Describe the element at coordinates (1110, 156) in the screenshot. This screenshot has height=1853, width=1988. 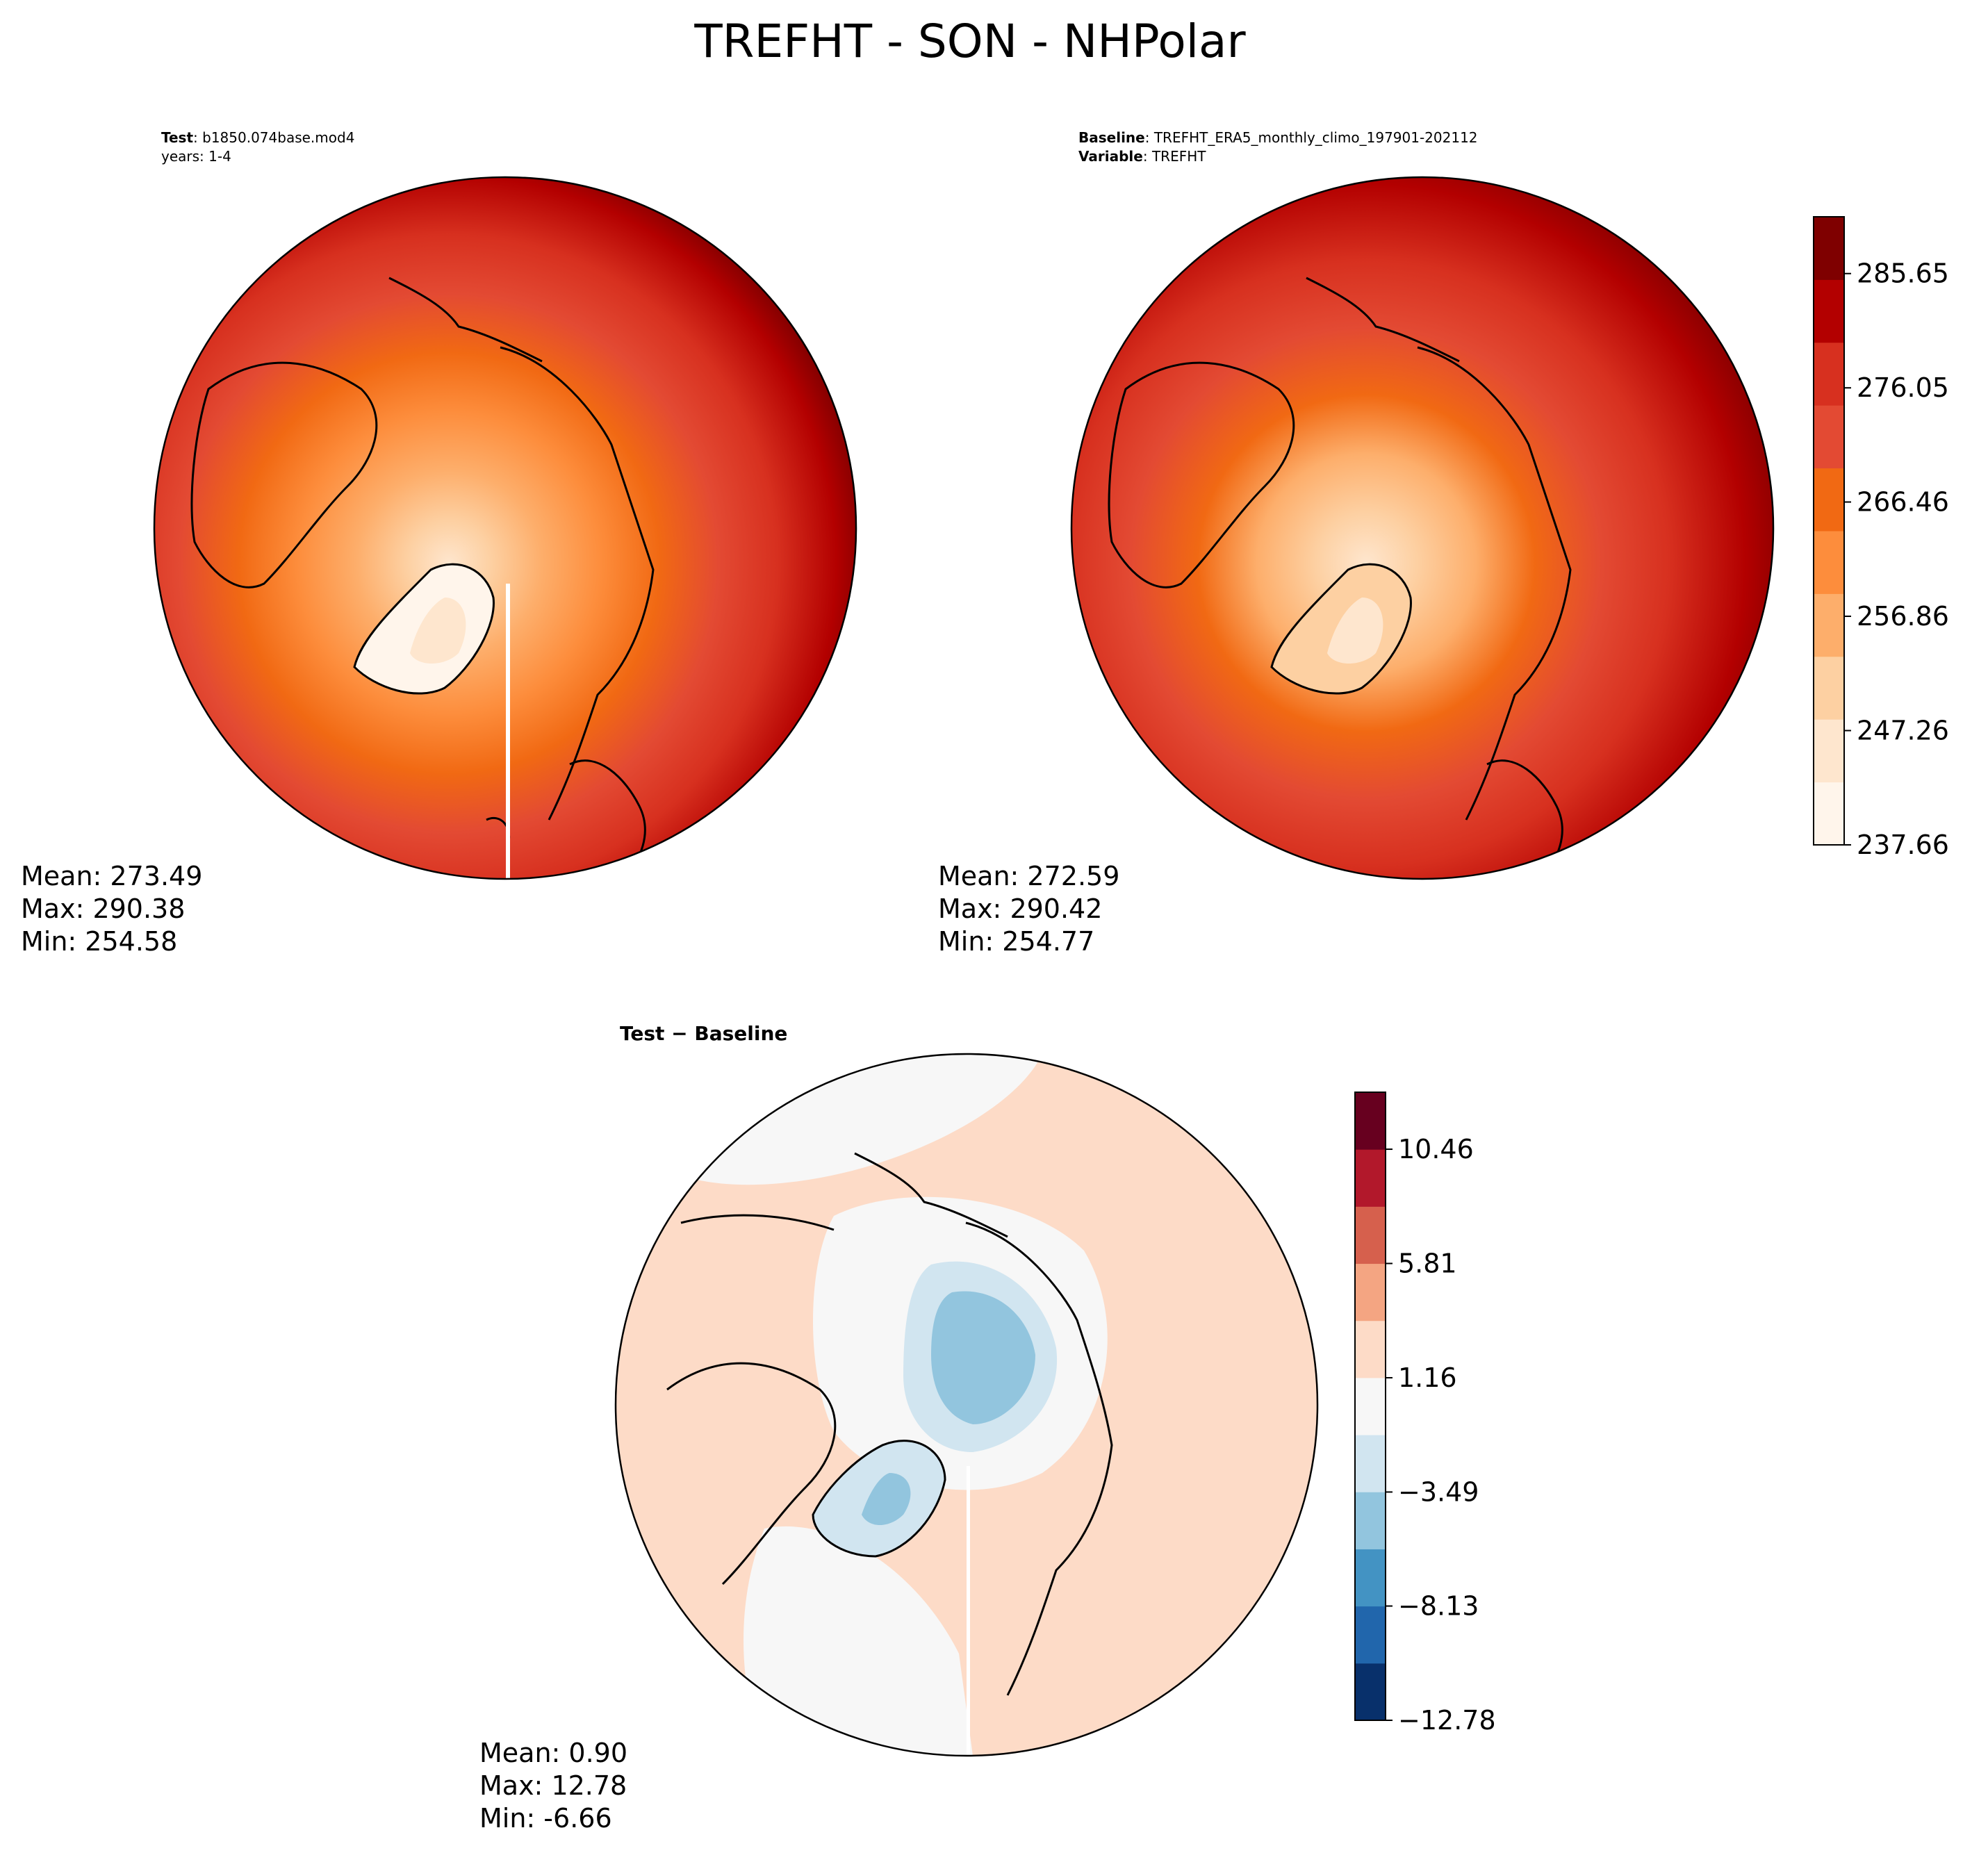
I see `baseline-variable-bold: Variable` at that location.